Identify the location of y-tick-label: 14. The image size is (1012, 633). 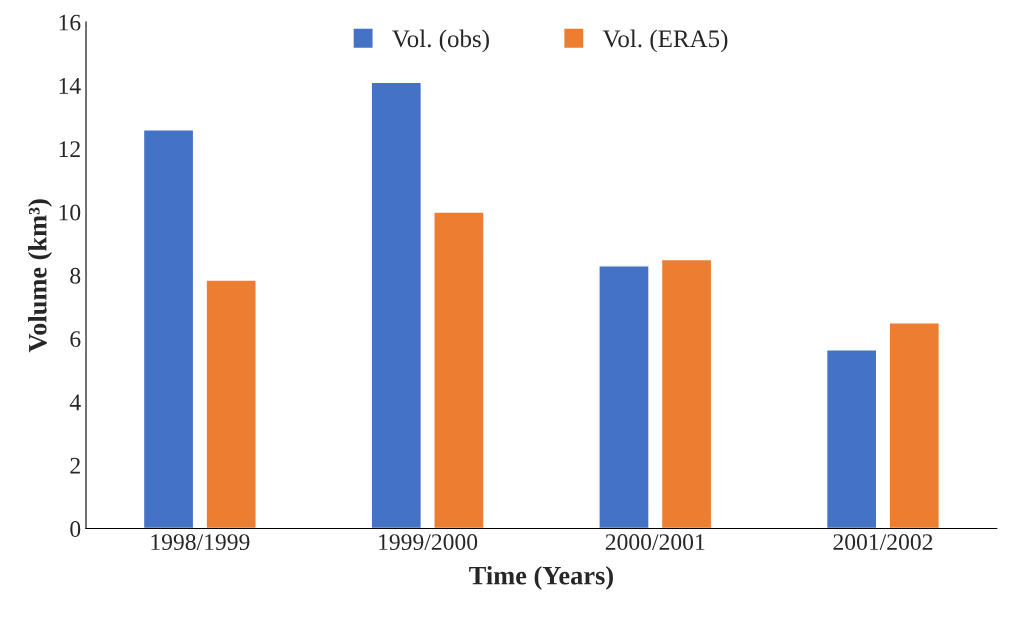
(70, 86).